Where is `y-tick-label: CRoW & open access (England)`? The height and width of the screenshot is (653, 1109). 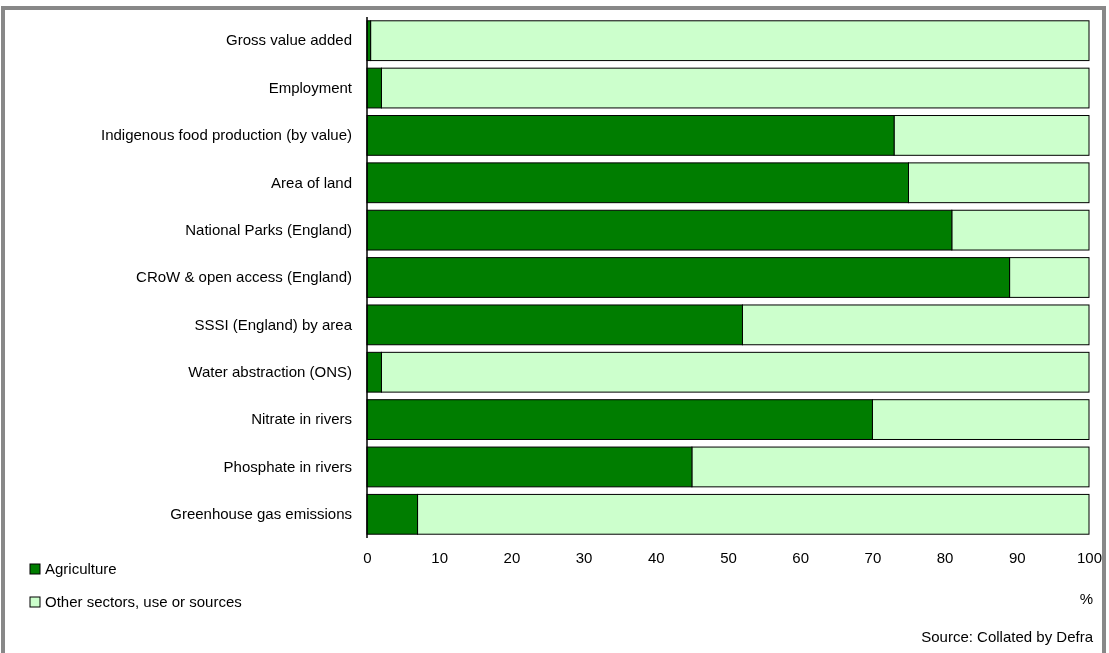 y-tick-label: CRoW & open access (England) is located at coordinates (244, 277).